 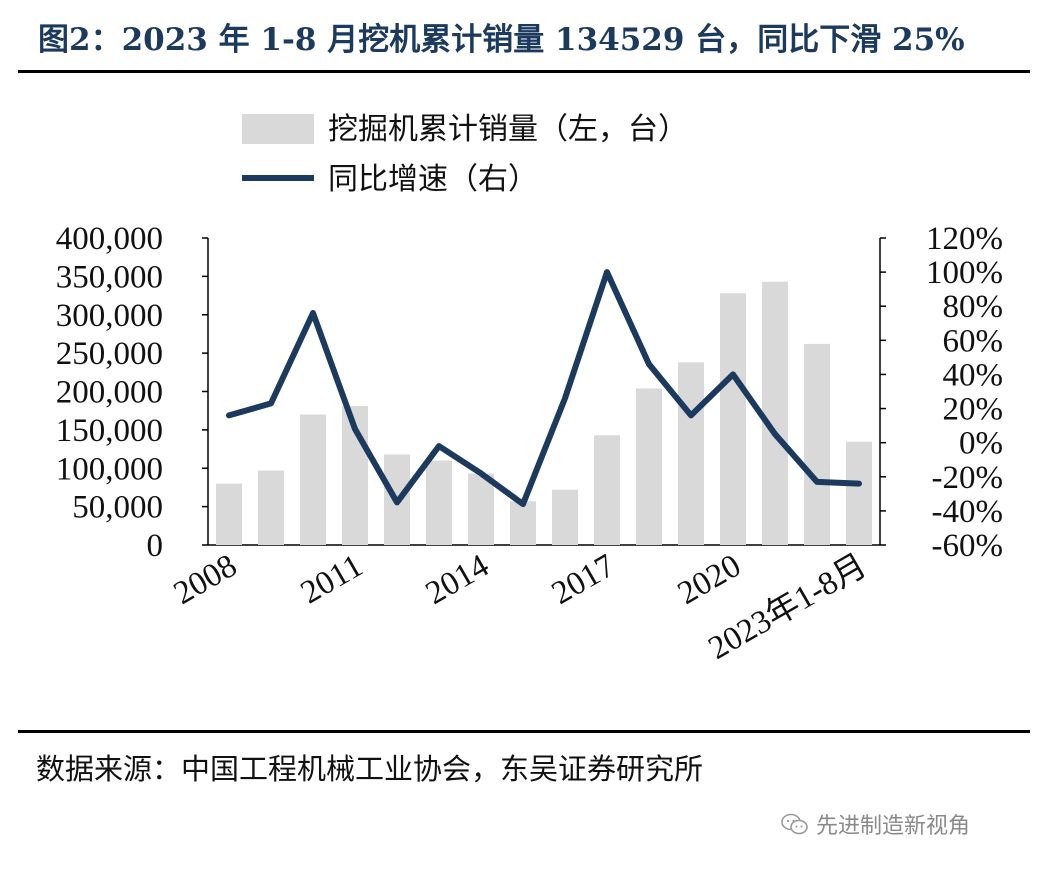 I want to click on left-tick-label: 200,000, so click(x=109, y=393).